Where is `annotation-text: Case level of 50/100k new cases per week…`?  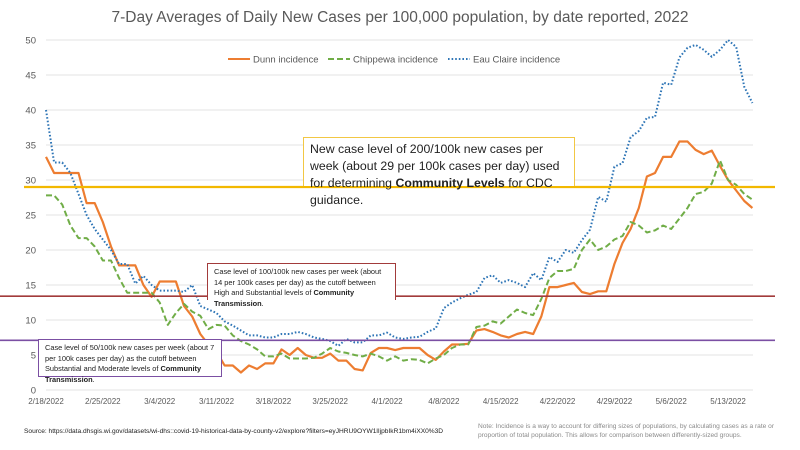
annotation-text: Case level of 50/100k new cases per week… is located at coordinates (130, 358).